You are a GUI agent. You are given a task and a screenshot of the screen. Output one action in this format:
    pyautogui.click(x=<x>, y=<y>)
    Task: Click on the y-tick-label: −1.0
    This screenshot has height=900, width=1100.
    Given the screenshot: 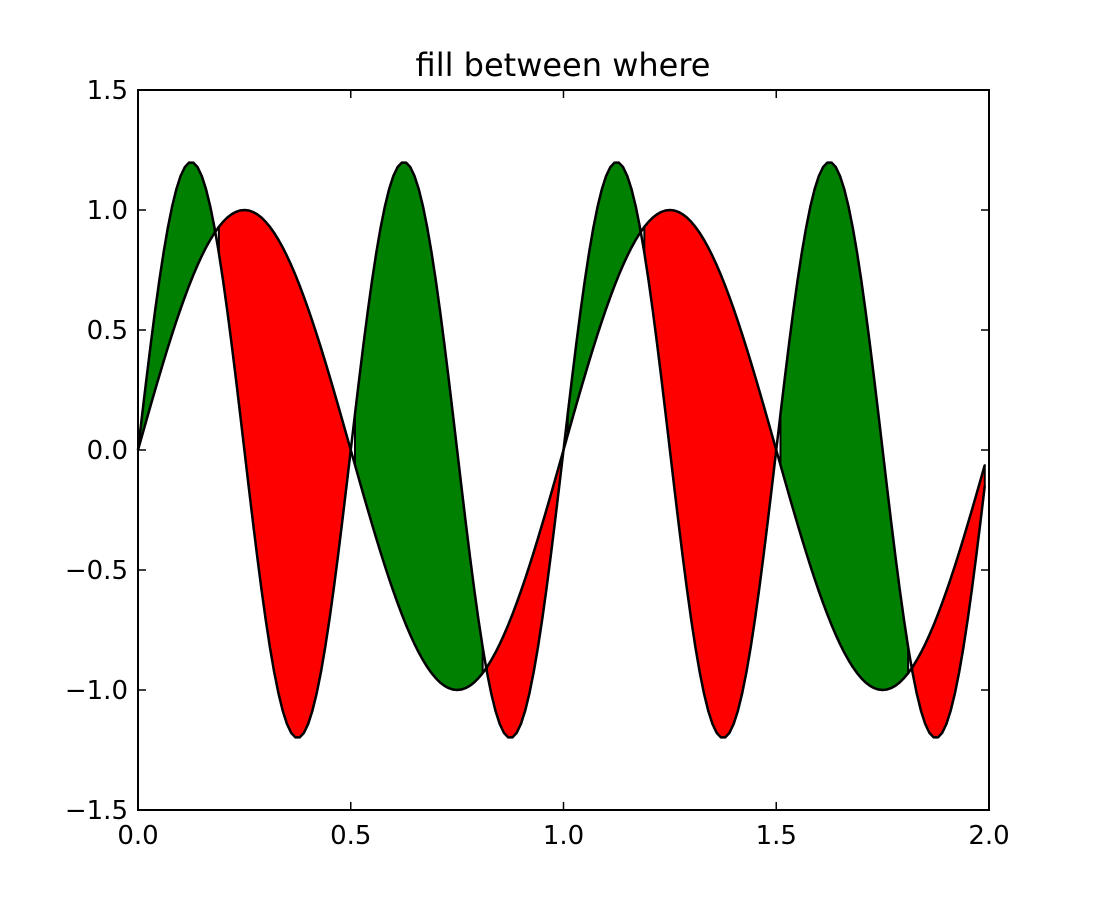 What is the action you would take?
    pyautogui.click(x=96, y=691)
    